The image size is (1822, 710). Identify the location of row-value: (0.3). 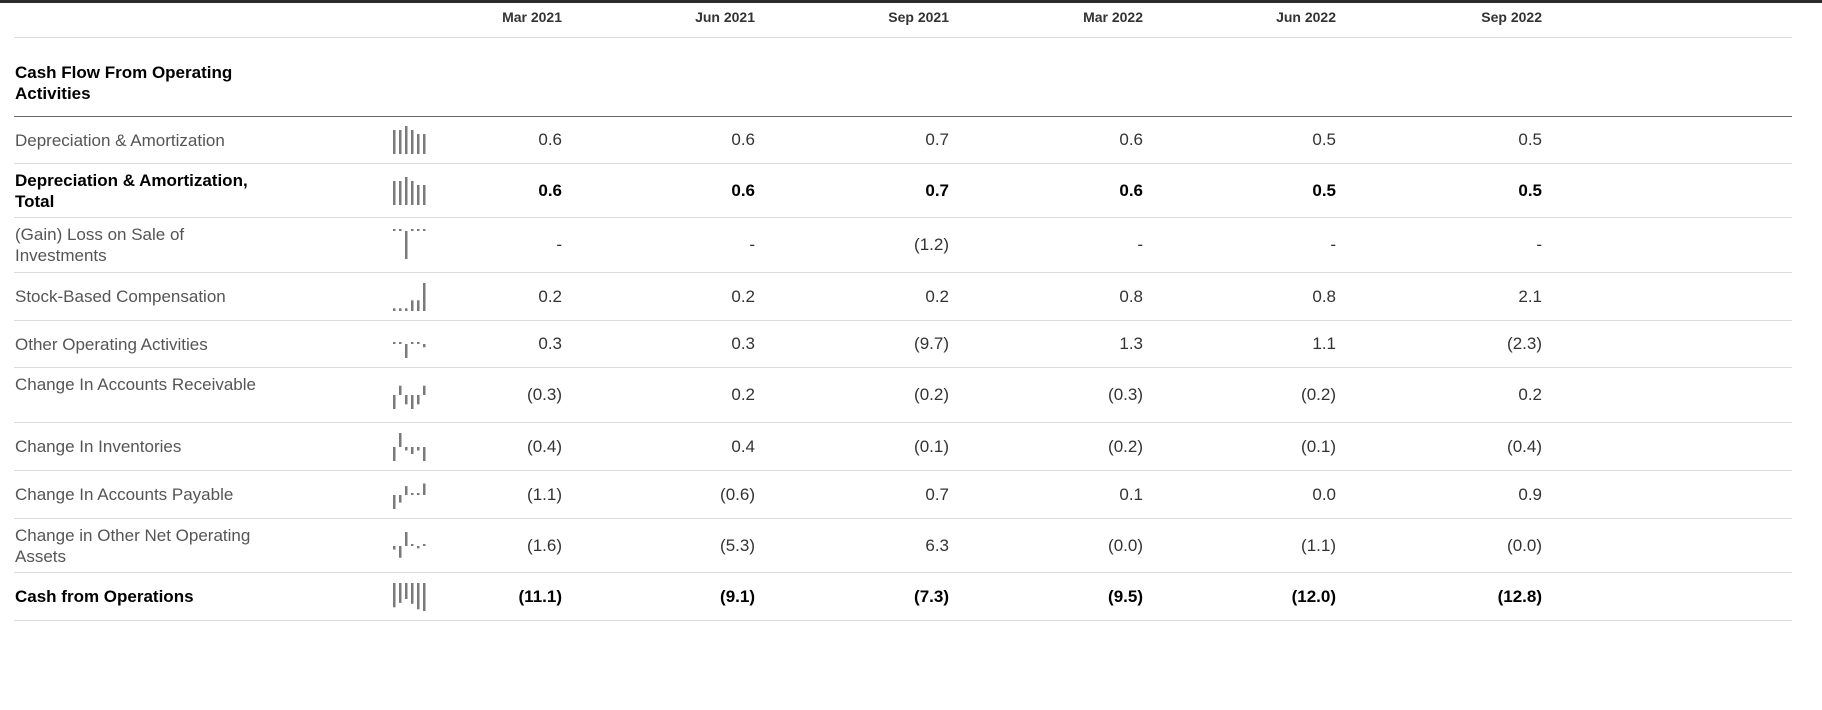
(1125, 394).